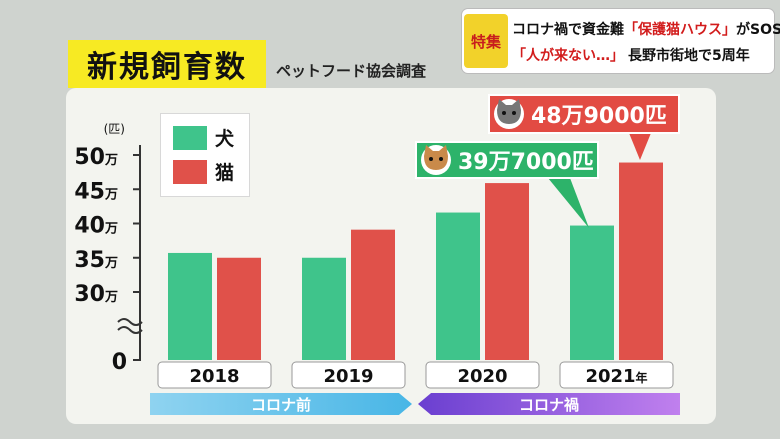  I want to click on callout-dog-animal-icon, so click(436, 157).